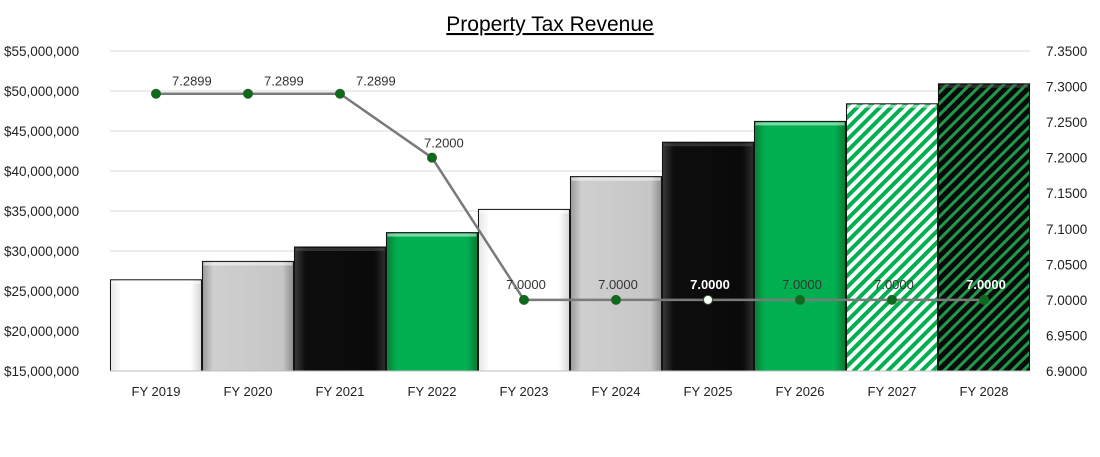  I want to click on rate-data-label: 7.2000, so click(444, 143).